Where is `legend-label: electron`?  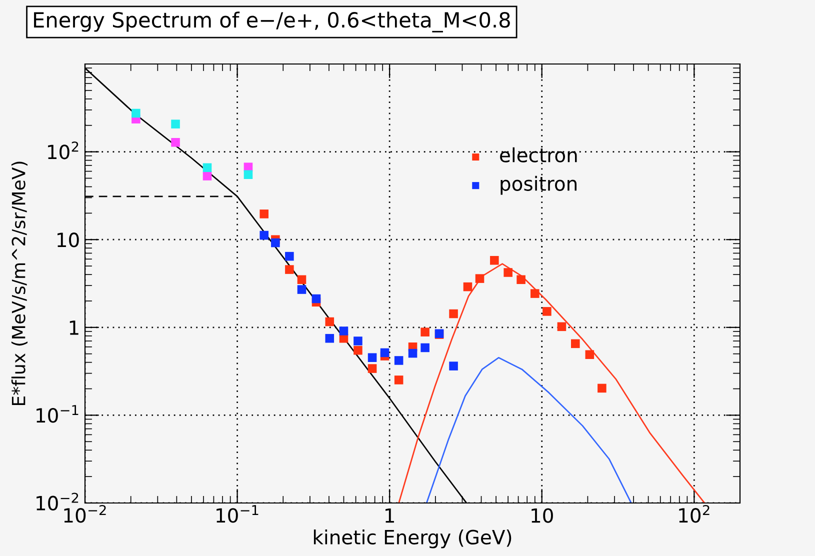
legend-label: electron is located at coordinates (538, 154).